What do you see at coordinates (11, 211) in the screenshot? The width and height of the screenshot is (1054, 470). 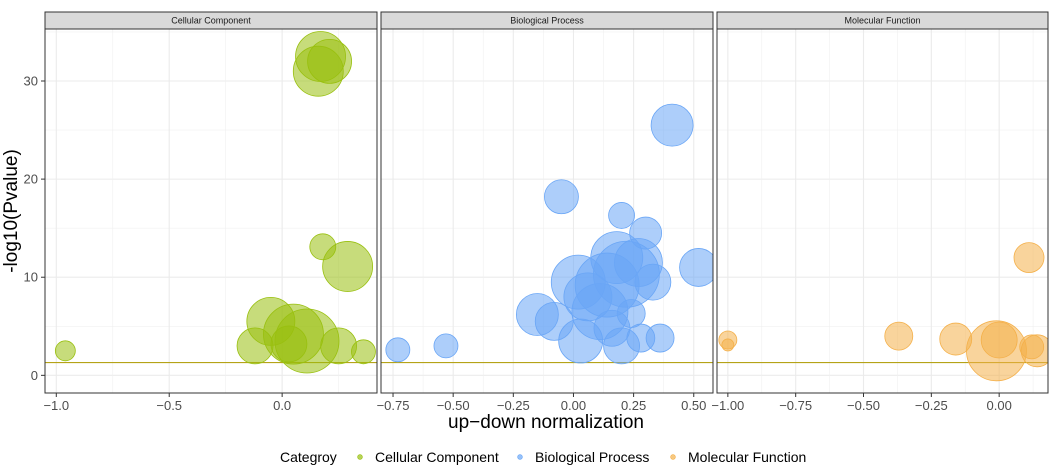 I see `y-axis-title: -log10(Pvalue)` at bounding box center [11, 211].